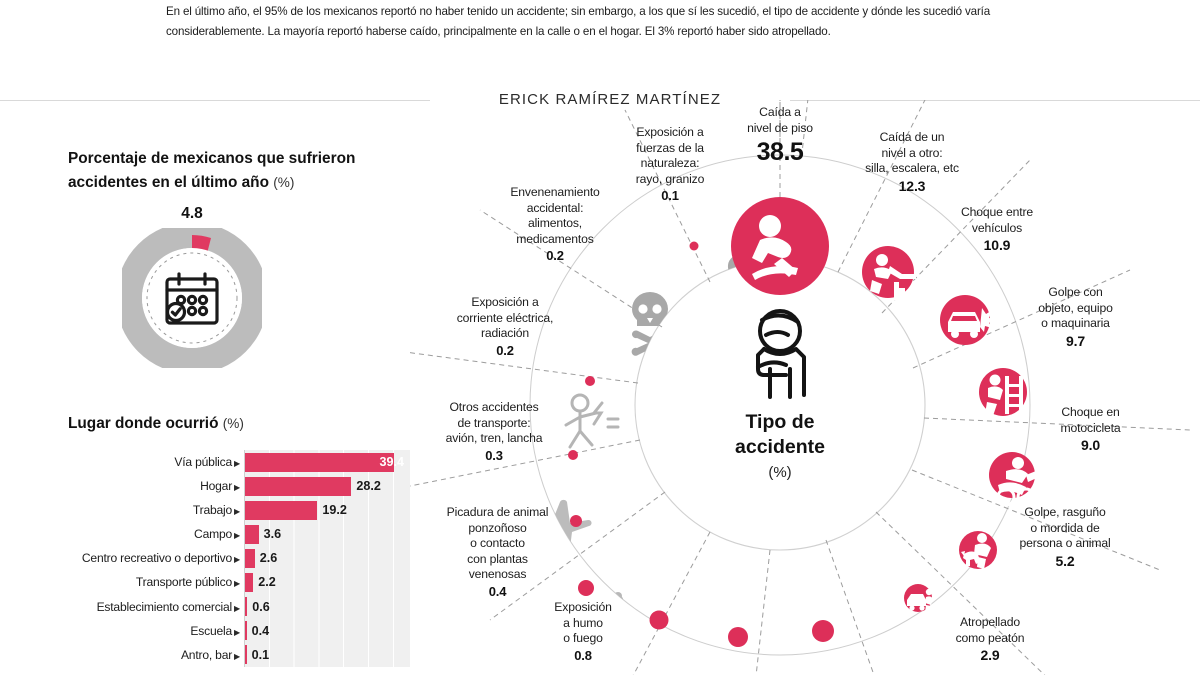 The image size is (1200, 675). I want to click on bar-row: Establecimiento comercial ▶ 0.6, so click(239, 606).